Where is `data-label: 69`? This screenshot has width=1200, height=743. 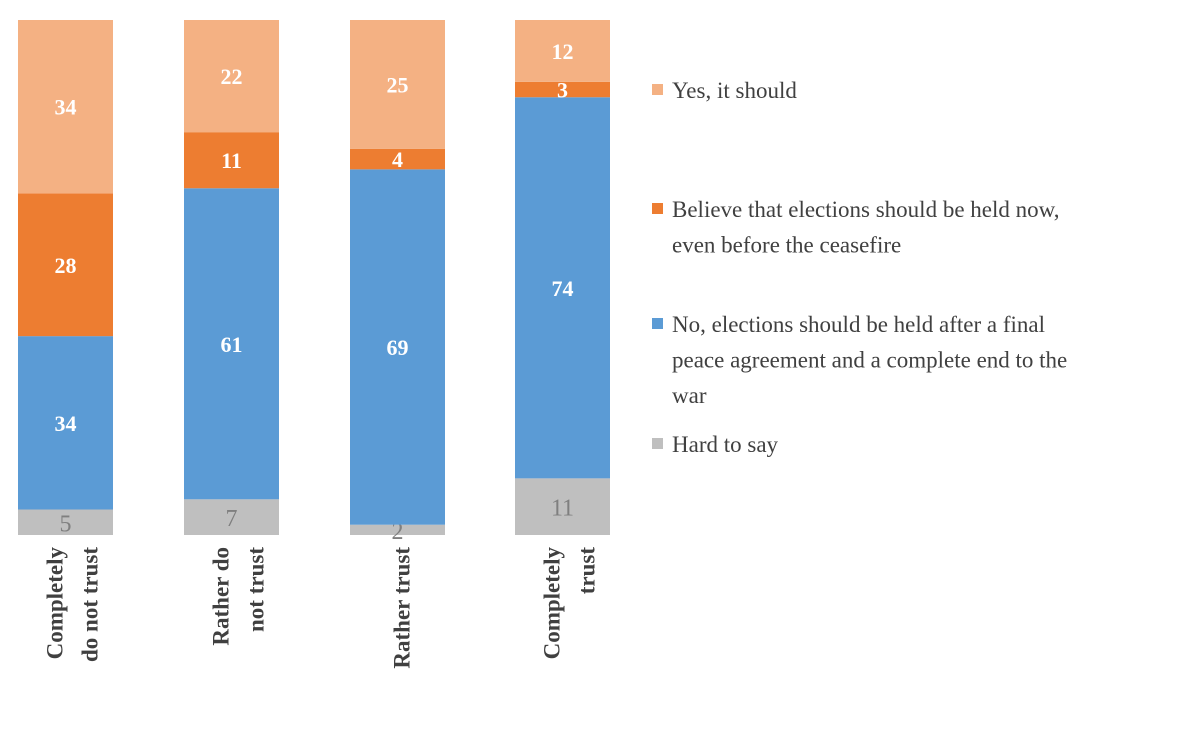
data-label: 69 is located at coordinates (398, 347).